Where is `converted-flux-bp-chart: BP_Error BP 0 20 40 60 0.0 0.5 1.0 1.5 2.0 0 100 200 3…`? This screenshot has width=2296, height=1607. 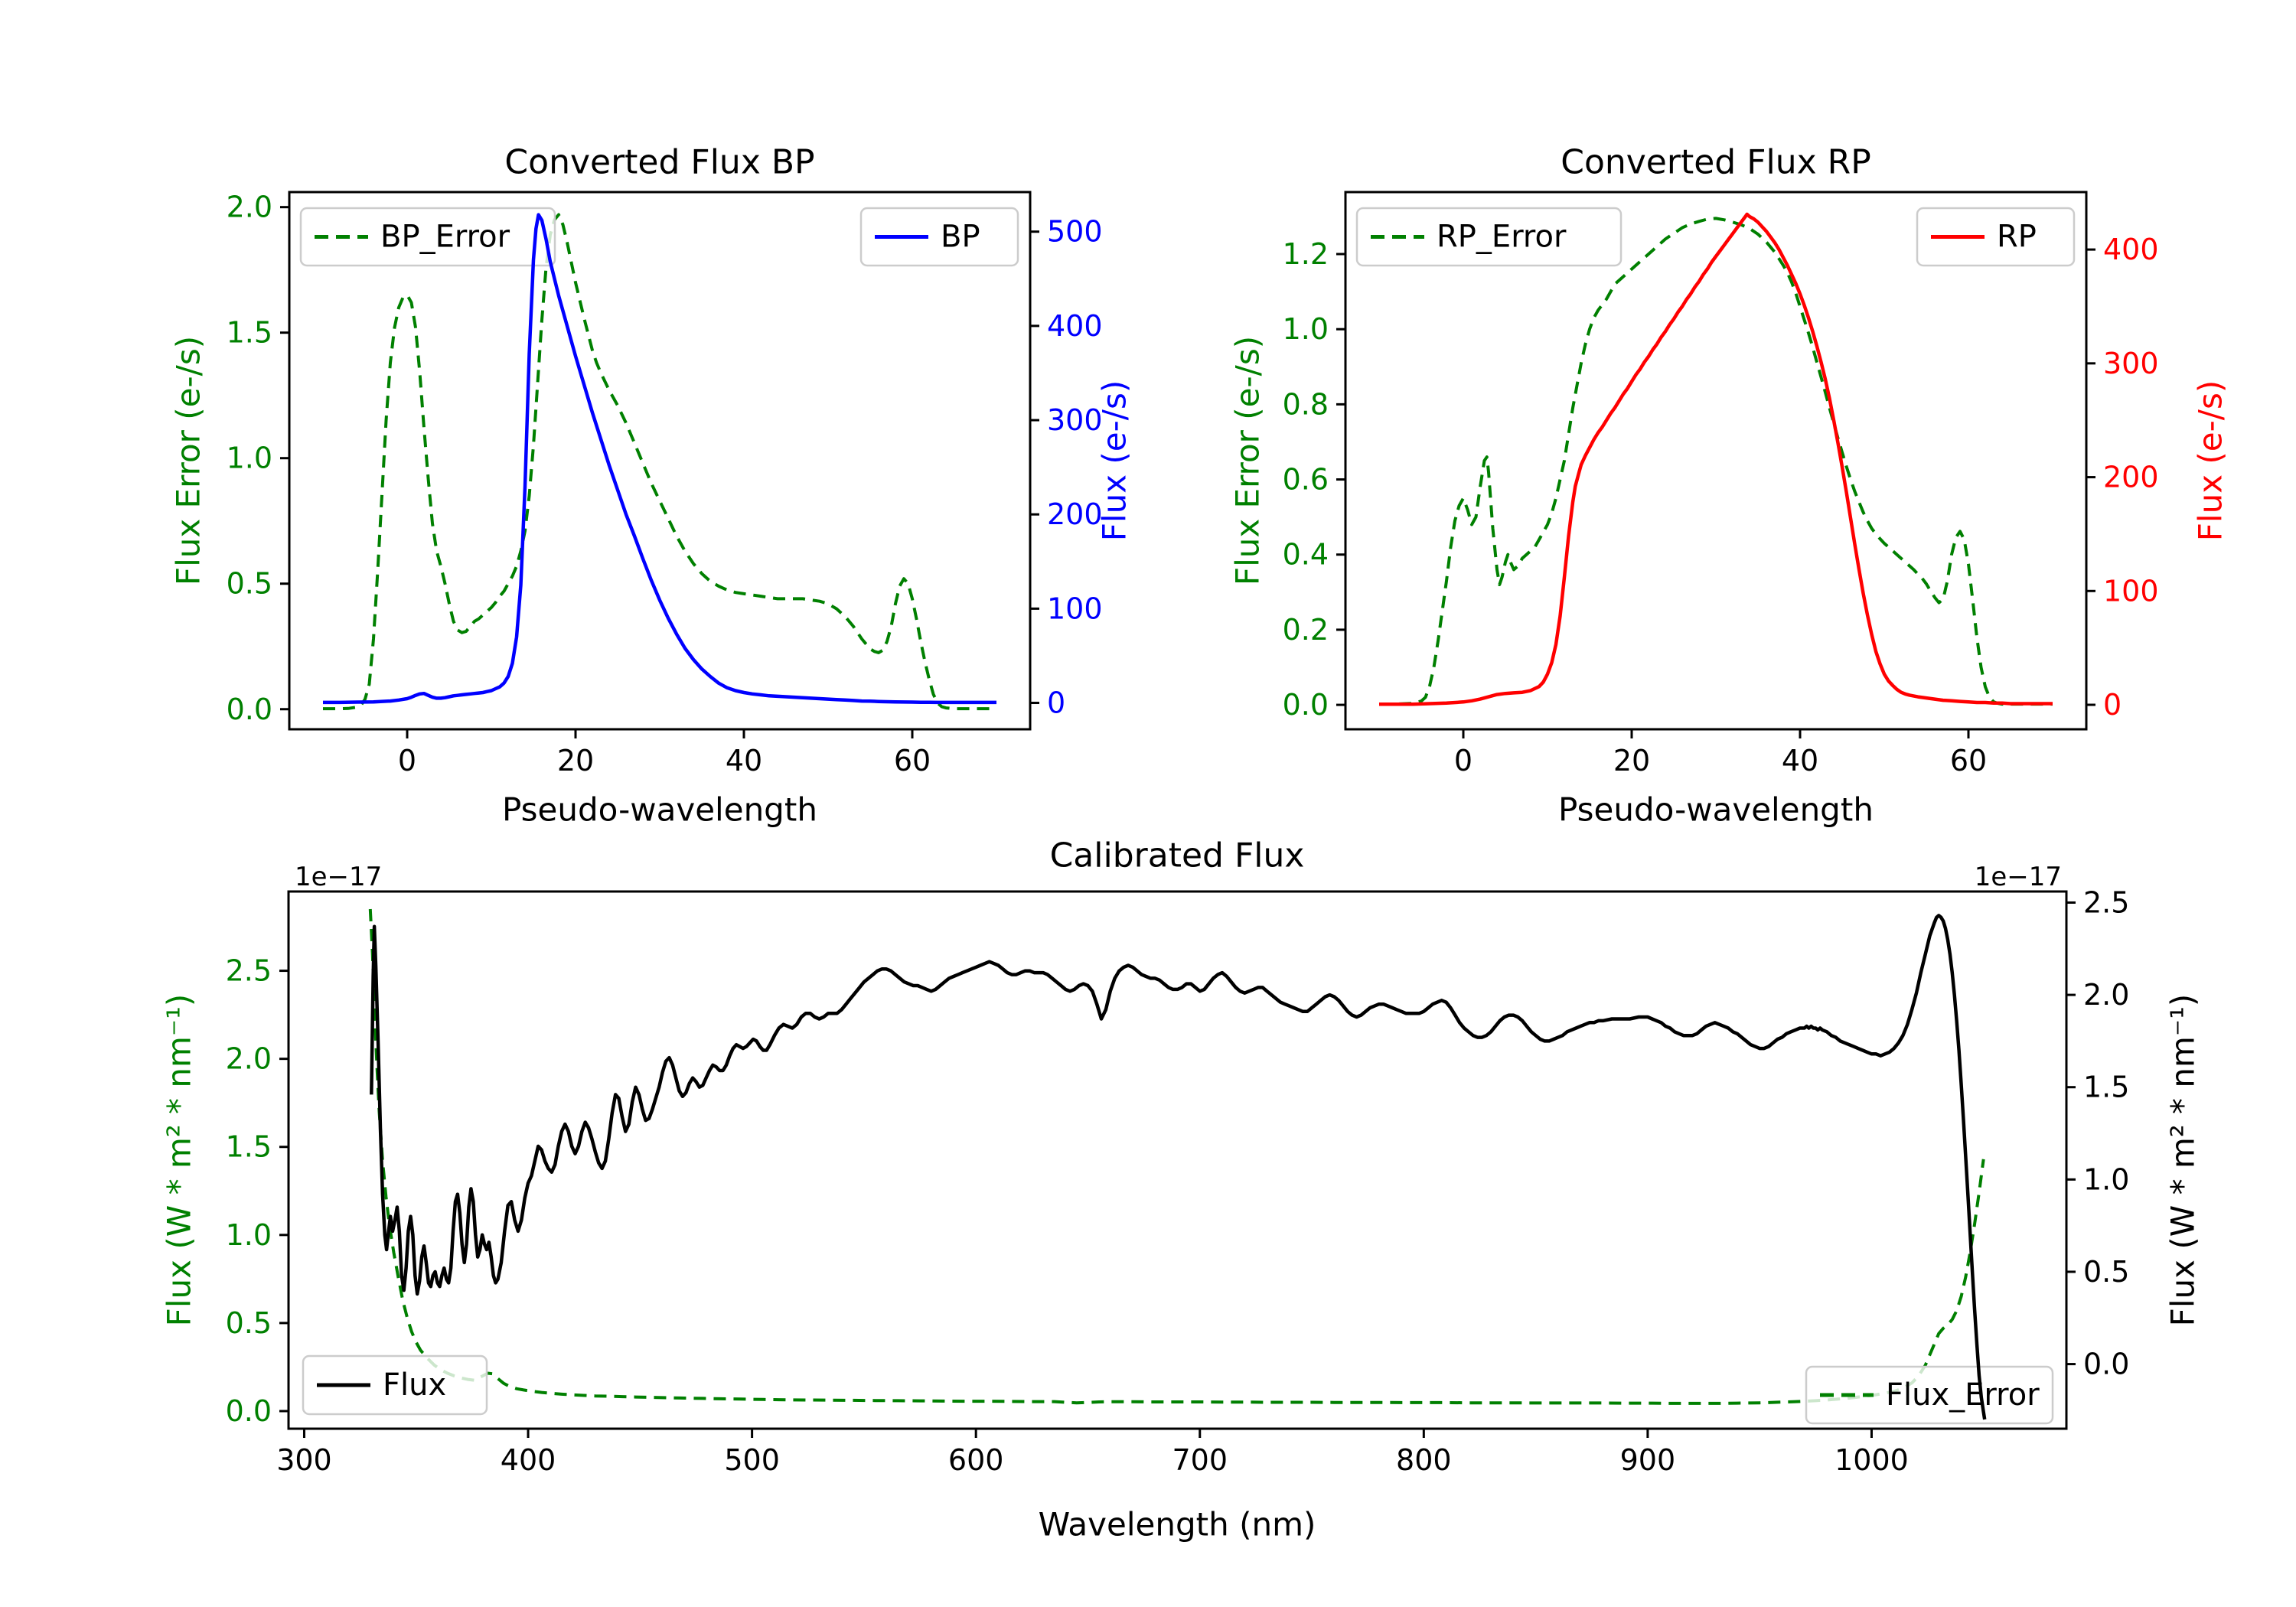
converted-flux-bp-chart: BP_Error BP 0 20 40 60 0.0 0.5 1.0 1.5 2.0 0 100 200 3… is located at coordinates (665, 484).